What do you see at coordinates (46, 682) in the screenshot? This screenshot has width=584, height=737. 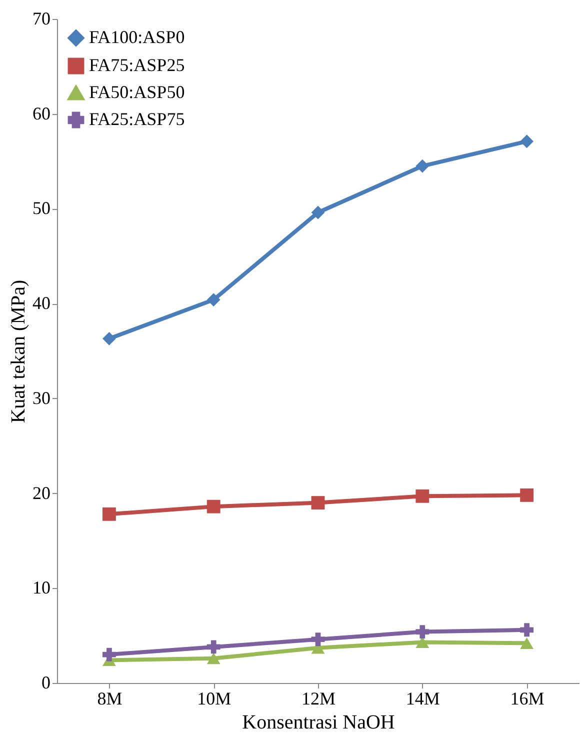 I see `y-tick-label: 0` at bounding box center [46, 682].